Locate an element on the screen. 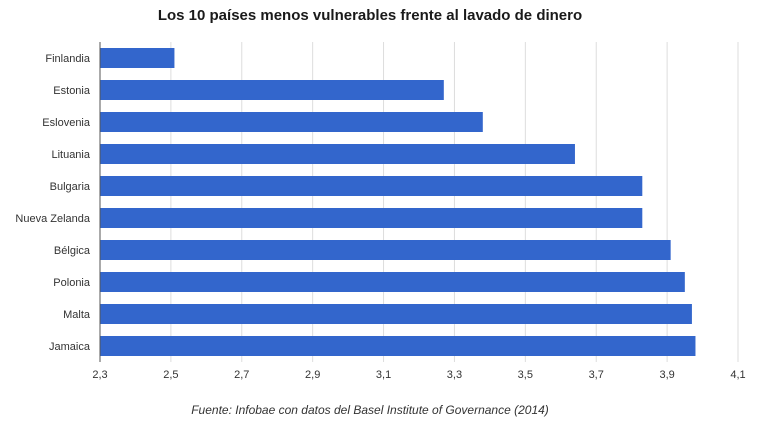 The image size is (770, 433). bar-bélgica is located at coordinates (385, 250).